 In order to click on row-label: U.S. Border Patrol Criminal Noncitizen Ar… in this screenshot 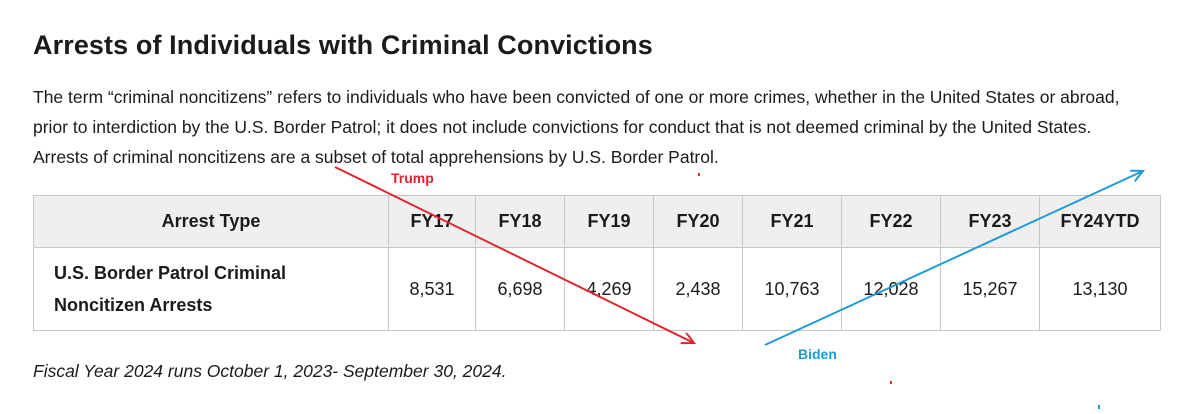, I will do `click(211, 289)`.